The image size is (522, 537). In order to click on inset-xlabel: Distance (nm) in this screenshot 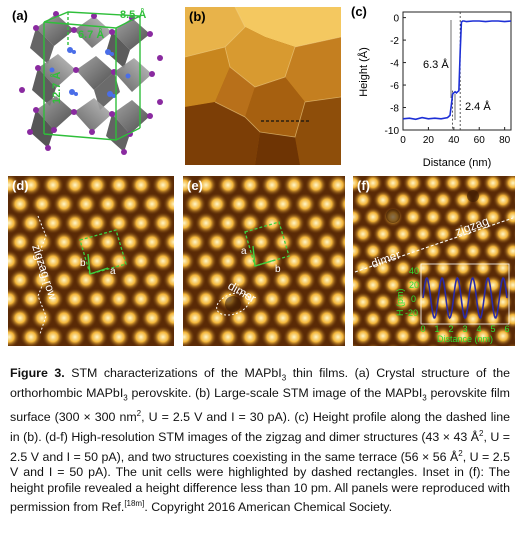, I will do `click(465, 339)`.